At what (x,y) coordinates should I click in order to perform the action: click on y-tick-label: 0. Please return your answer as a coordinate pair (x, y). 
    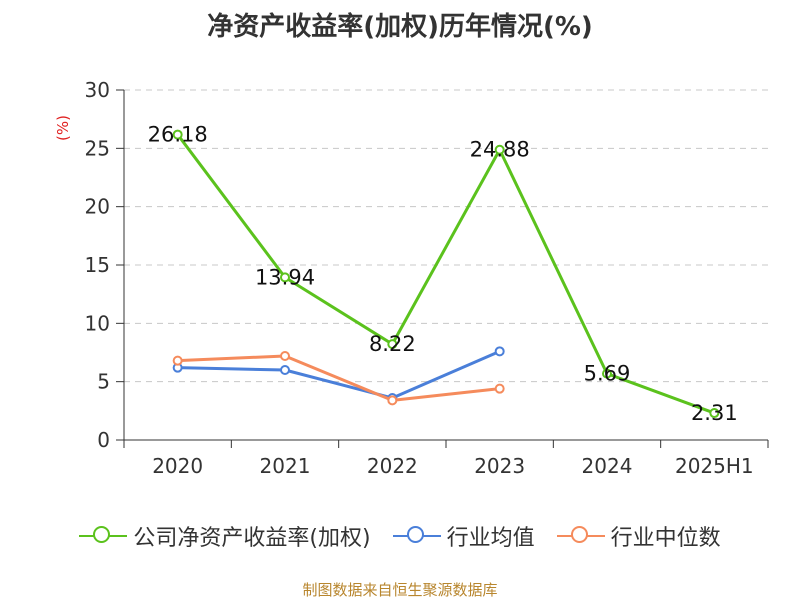
    Looking at the image, I should click on (103, 440).